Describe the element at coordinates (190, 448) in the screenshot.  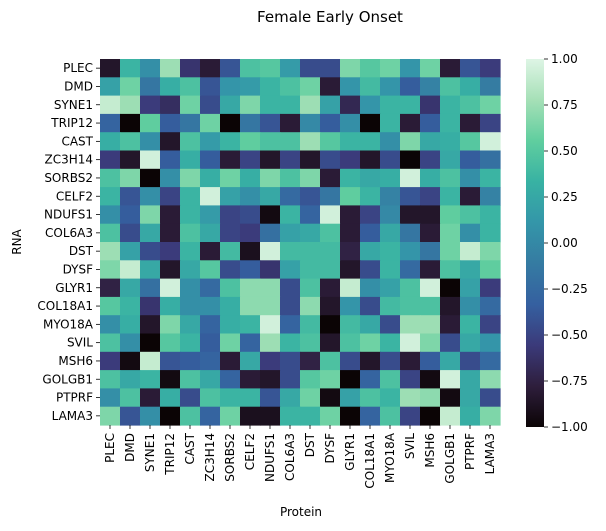
I see `x-tick-label: CAST` at that location.